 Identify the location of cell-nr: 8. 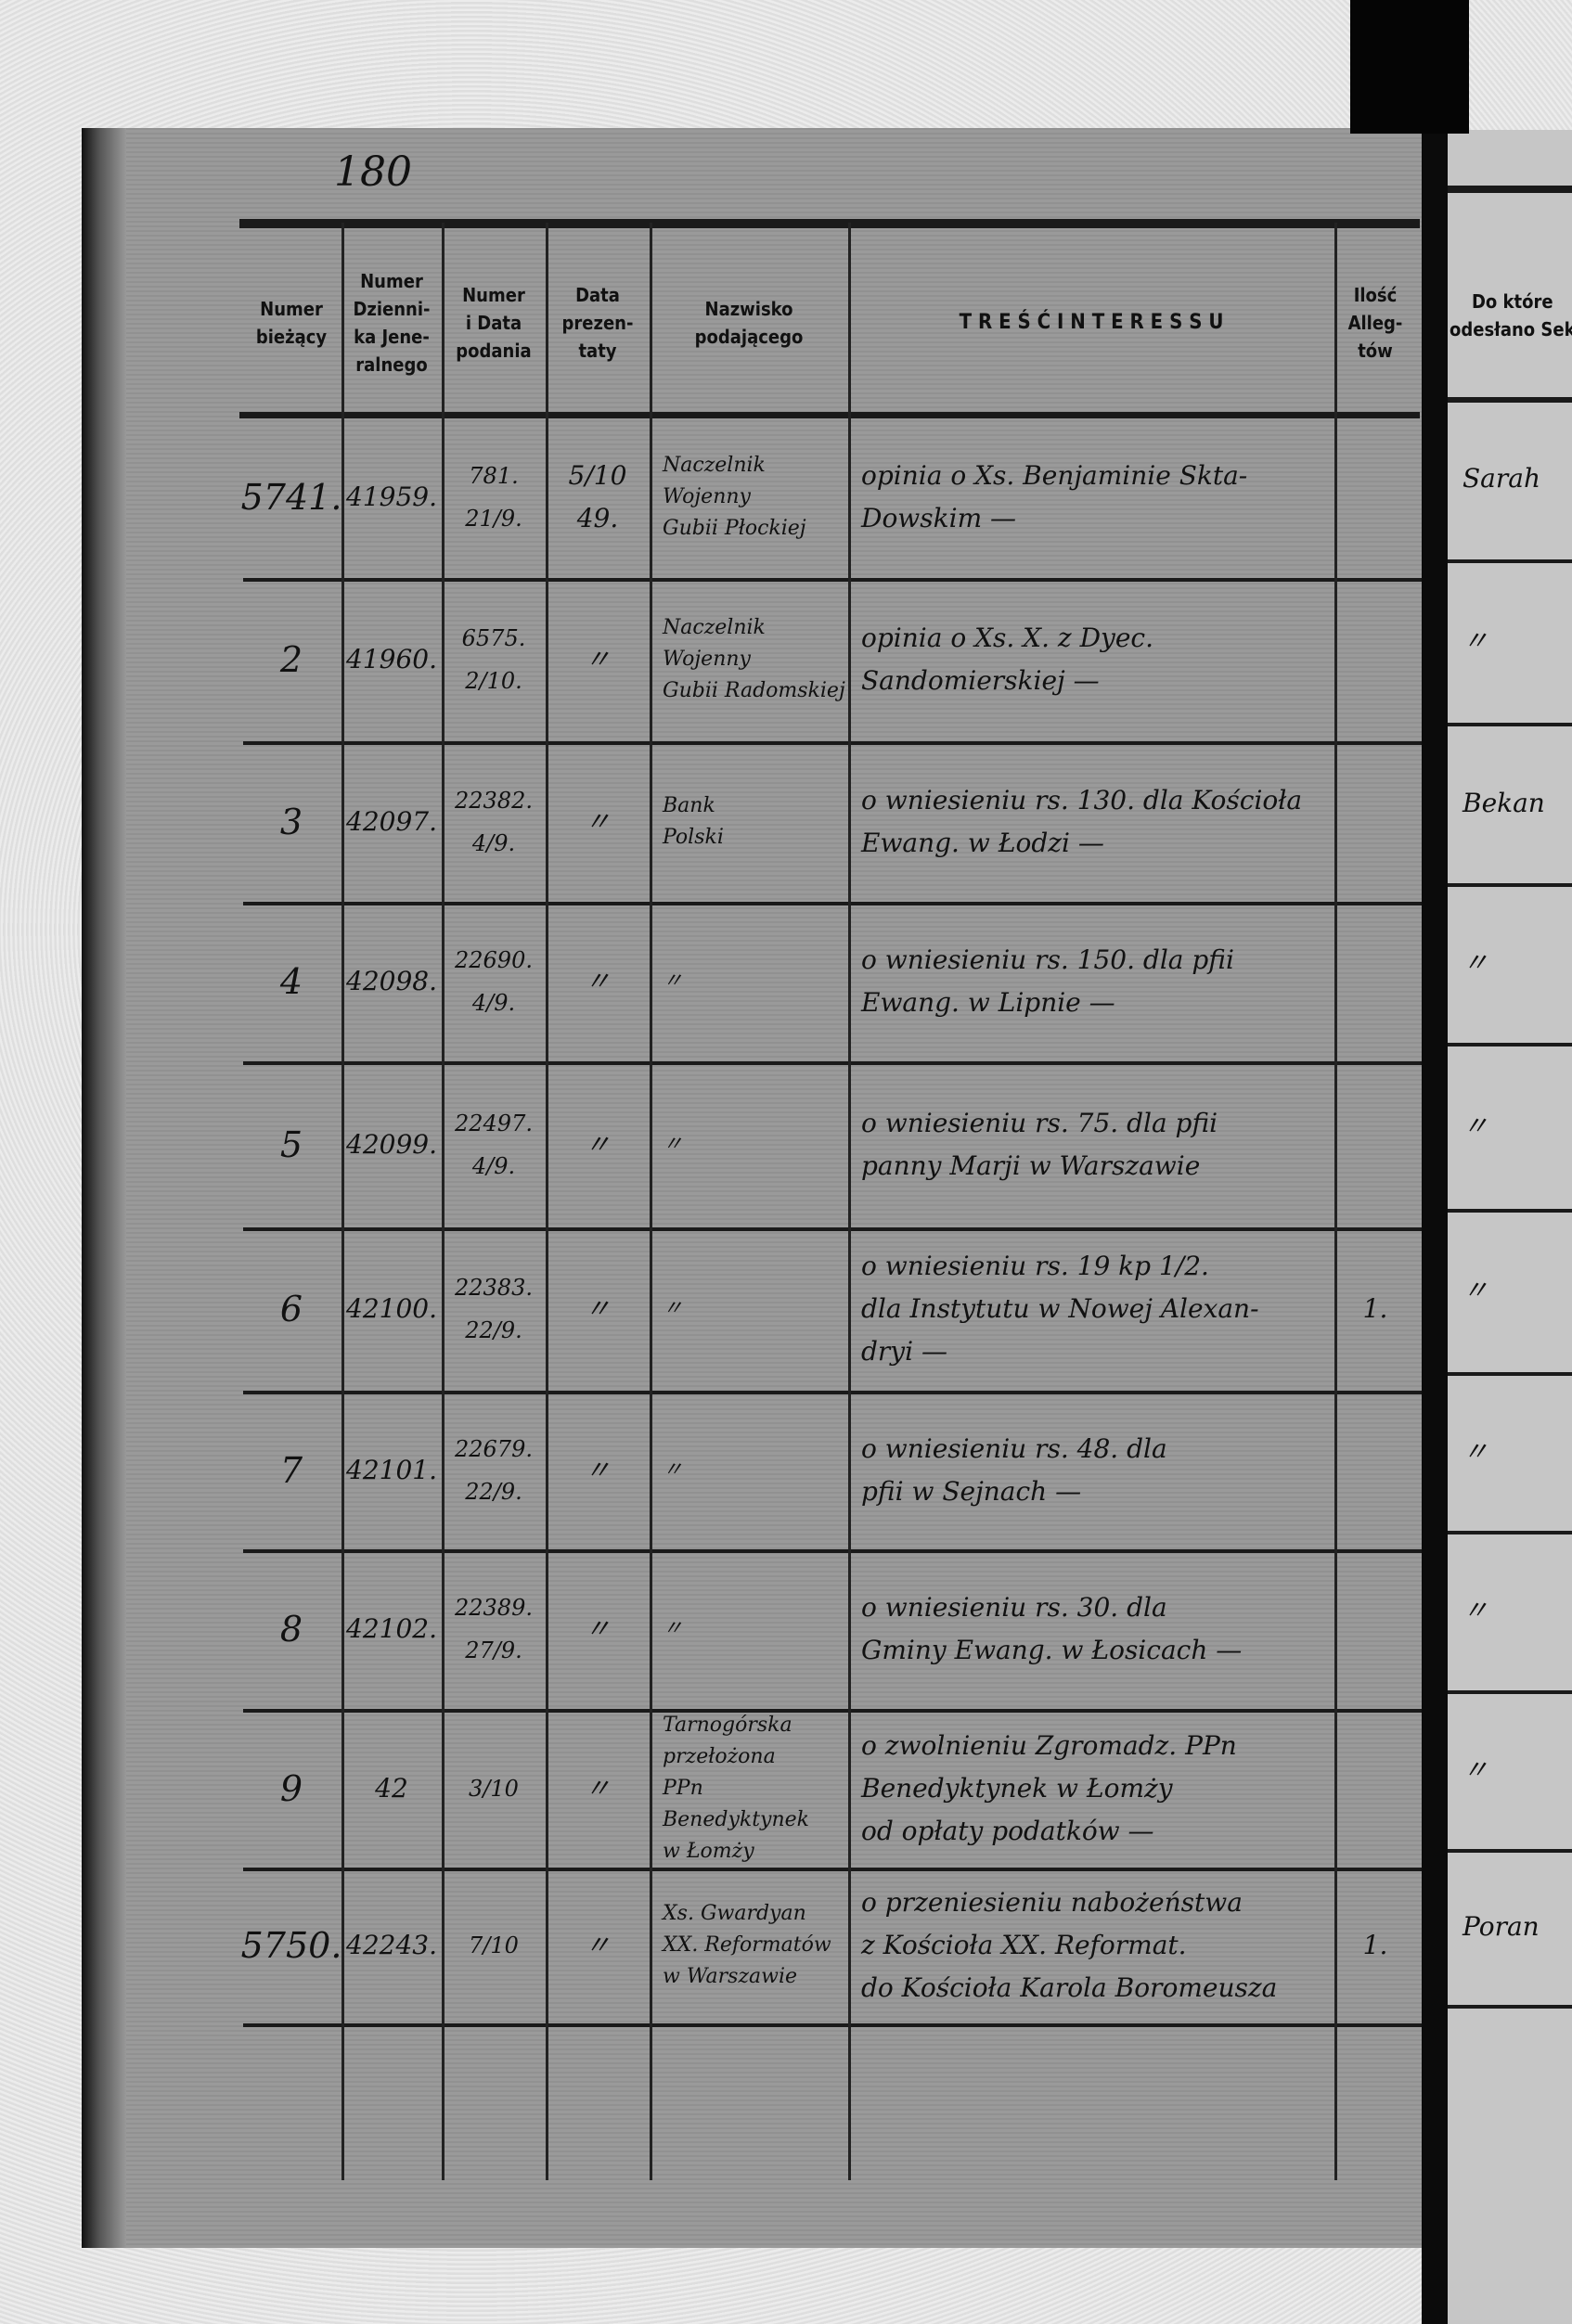
(291, 1629).